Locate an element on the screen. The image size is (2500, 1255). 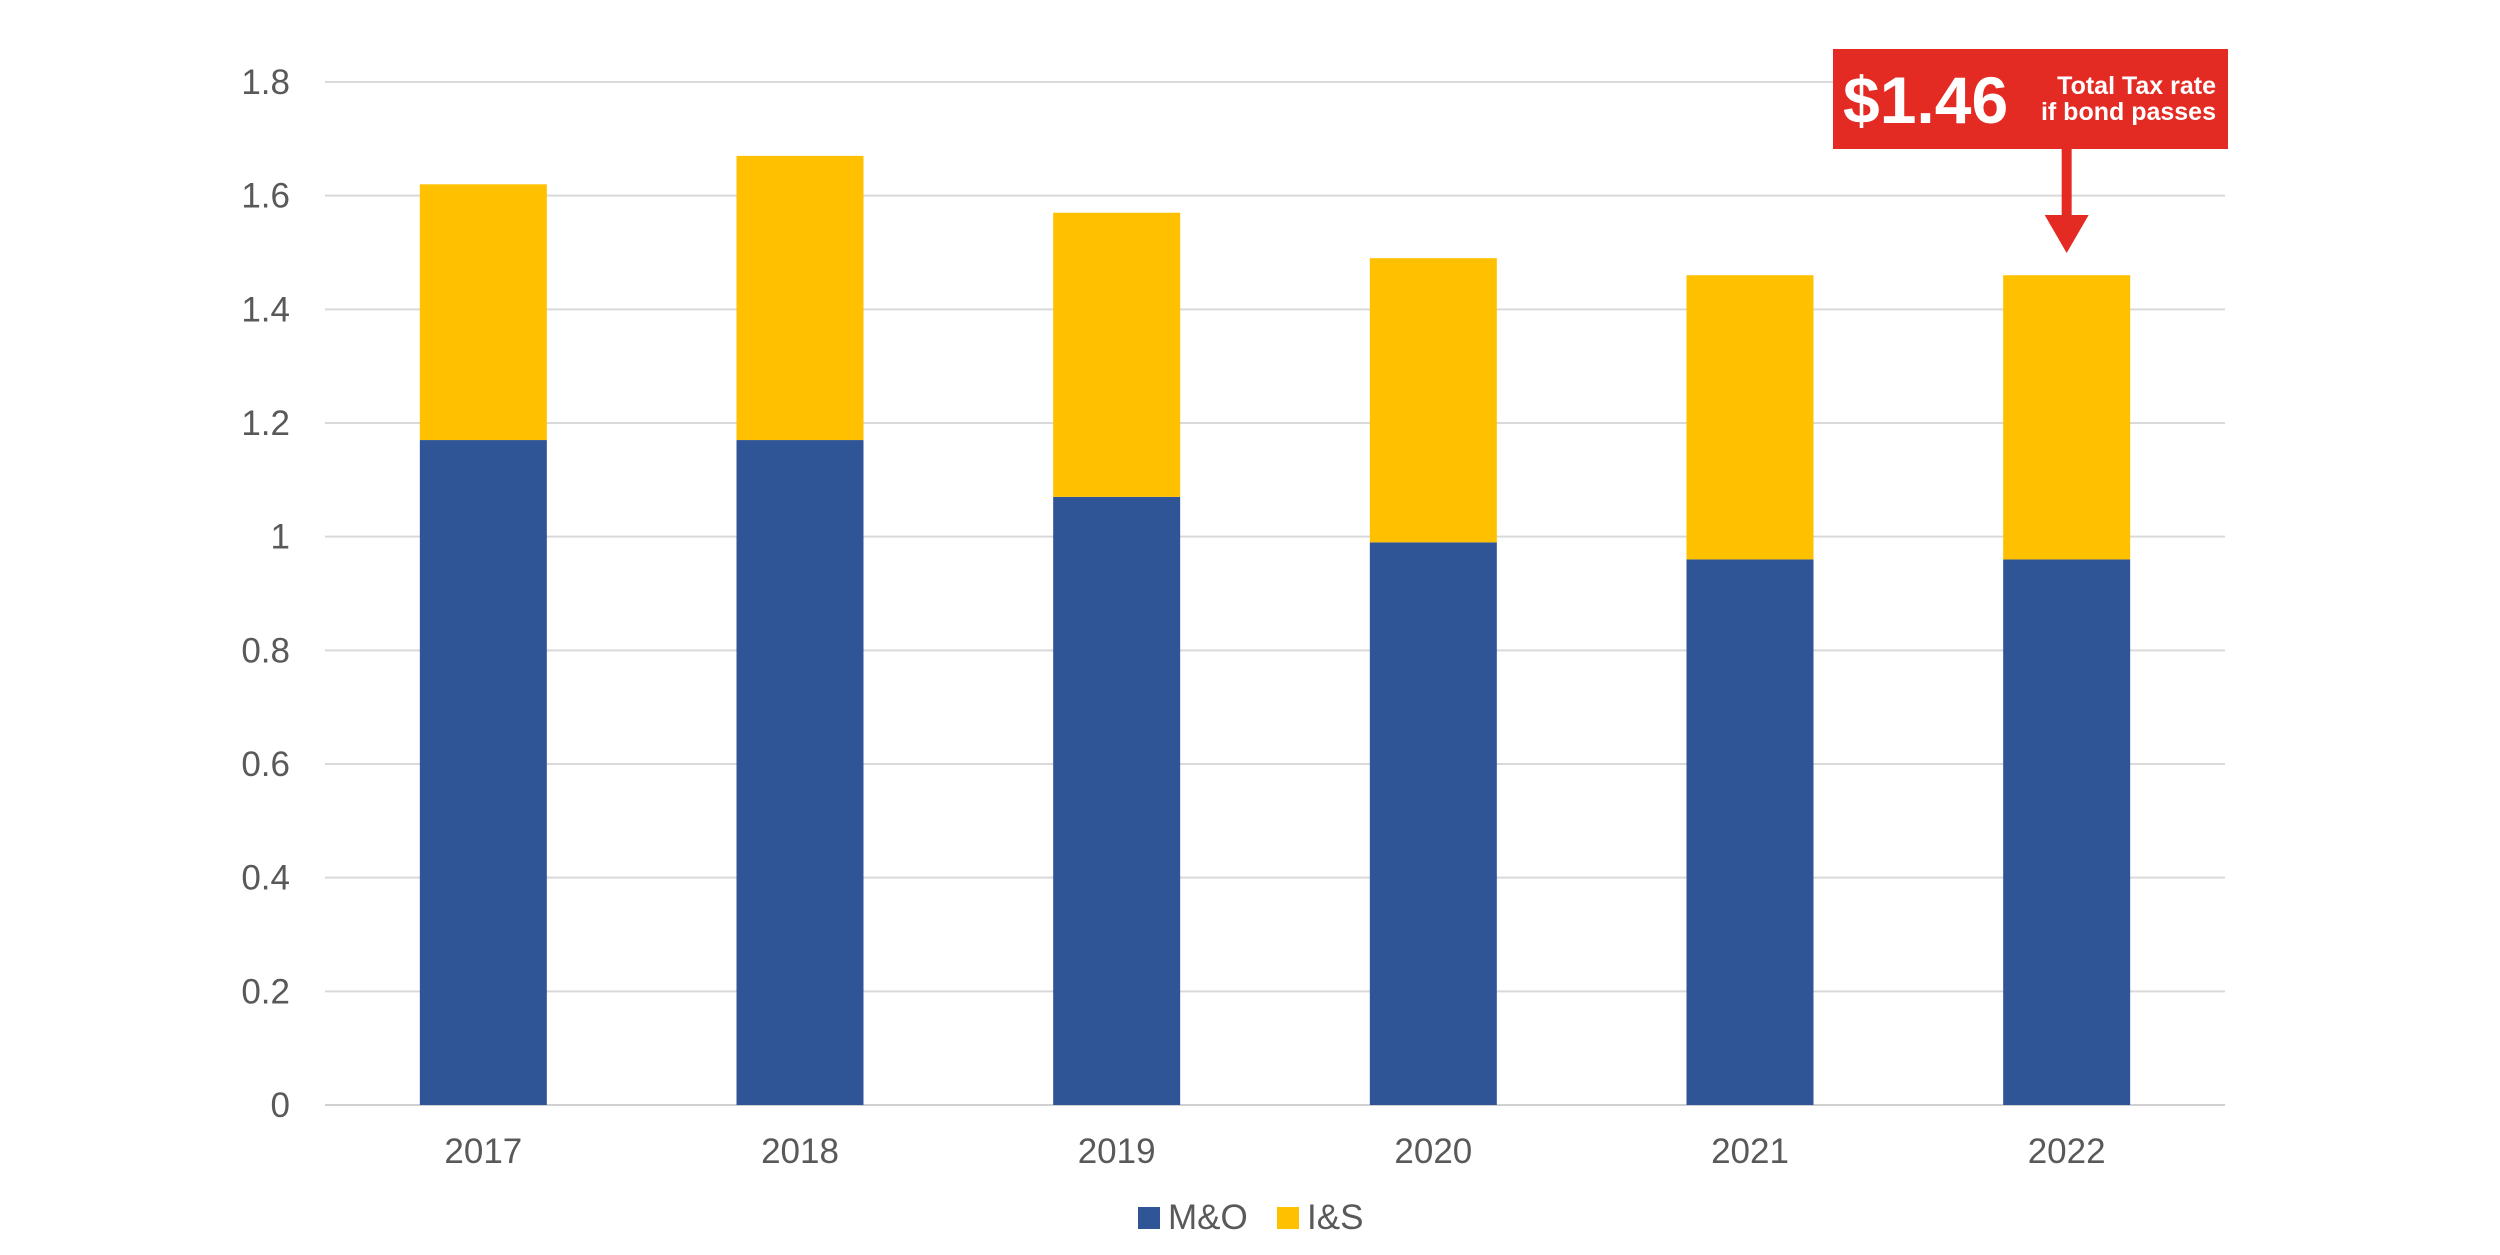
callout-box is located at coordinates (2030, 99).